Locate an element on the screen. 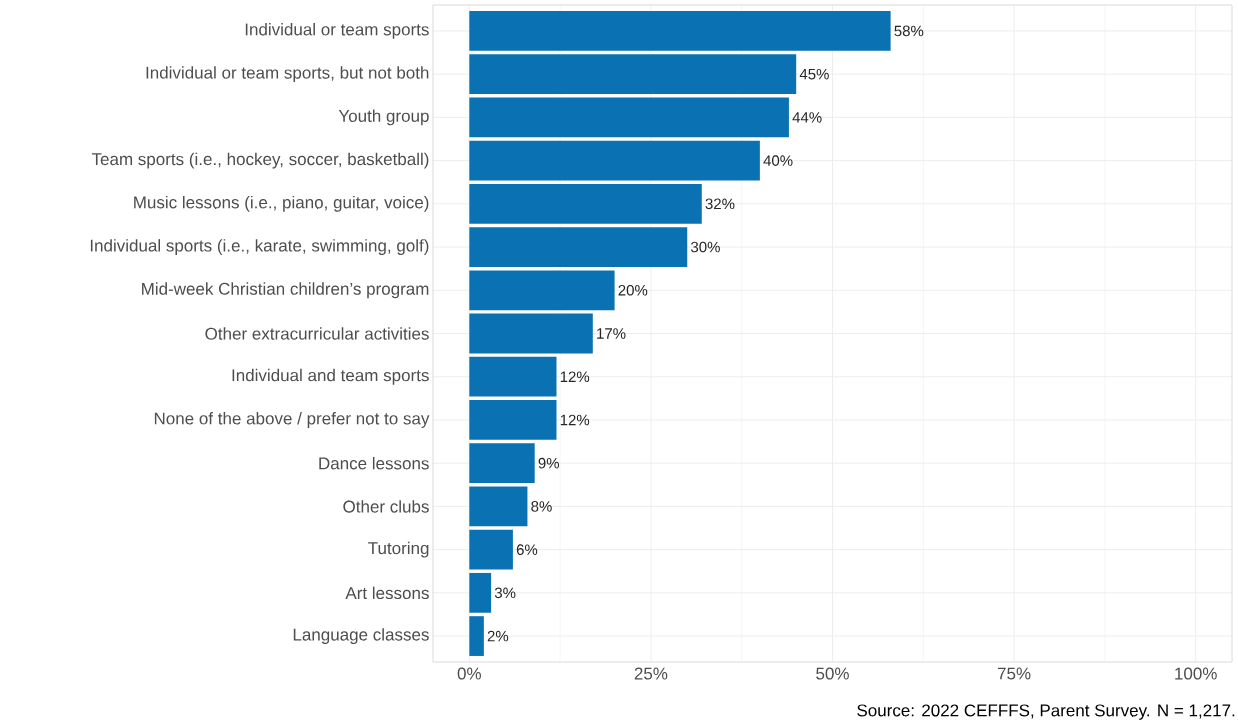  source-note: Source: 2022 CEFFFS, Parent Survey. N = 1,217. is located at coordinates (1046, 712).